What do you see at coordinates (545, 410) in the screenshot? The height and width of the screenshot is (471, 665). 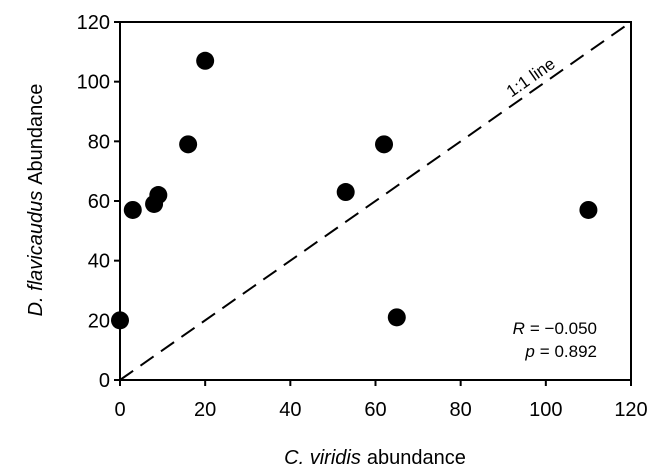 I see `x-tick-label: 100` at bounding box center [545, 410].